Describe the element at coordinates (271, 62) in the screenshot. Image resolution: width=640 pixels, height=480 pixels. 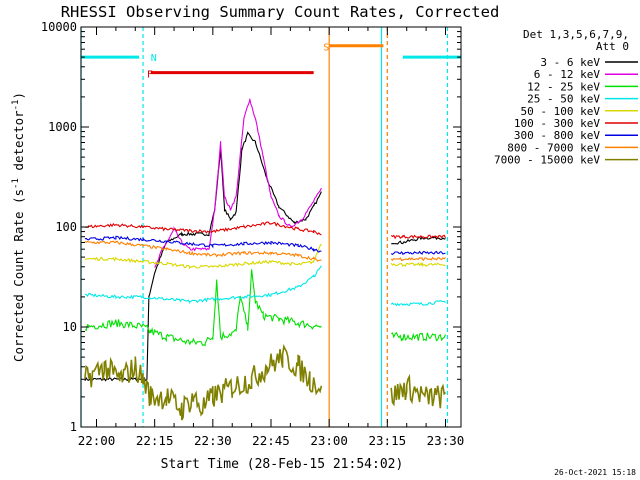
I see `flag-bars: NF S` at that location.